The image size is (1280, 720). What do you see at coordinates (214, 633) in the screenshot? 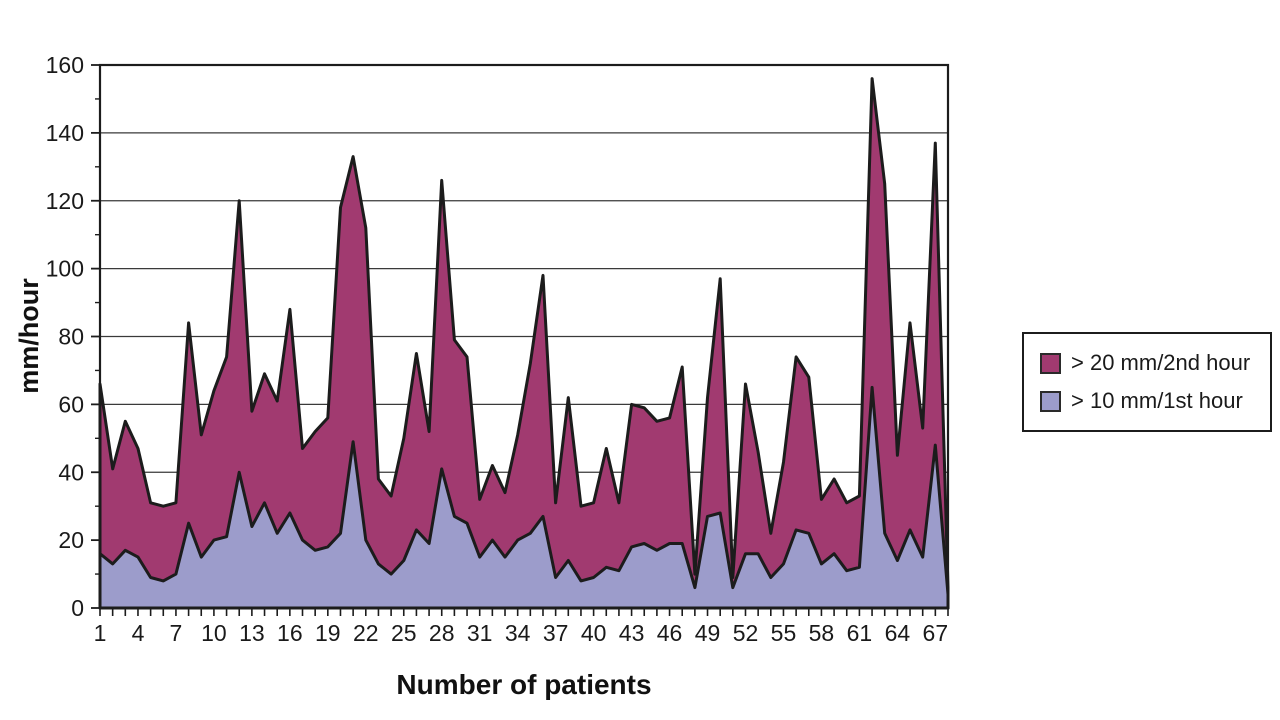
I see `x-tick-label: 10` at bounding box center [214, 633].